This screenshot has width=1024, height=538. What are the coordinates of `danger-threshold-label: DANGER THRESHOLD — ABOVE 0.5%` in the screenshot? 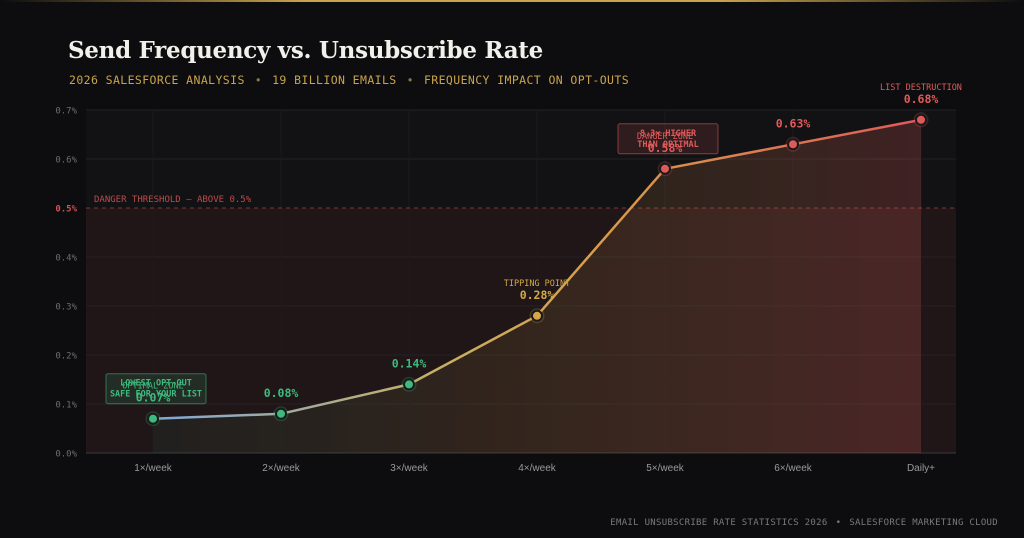 It's located at (173, 200).